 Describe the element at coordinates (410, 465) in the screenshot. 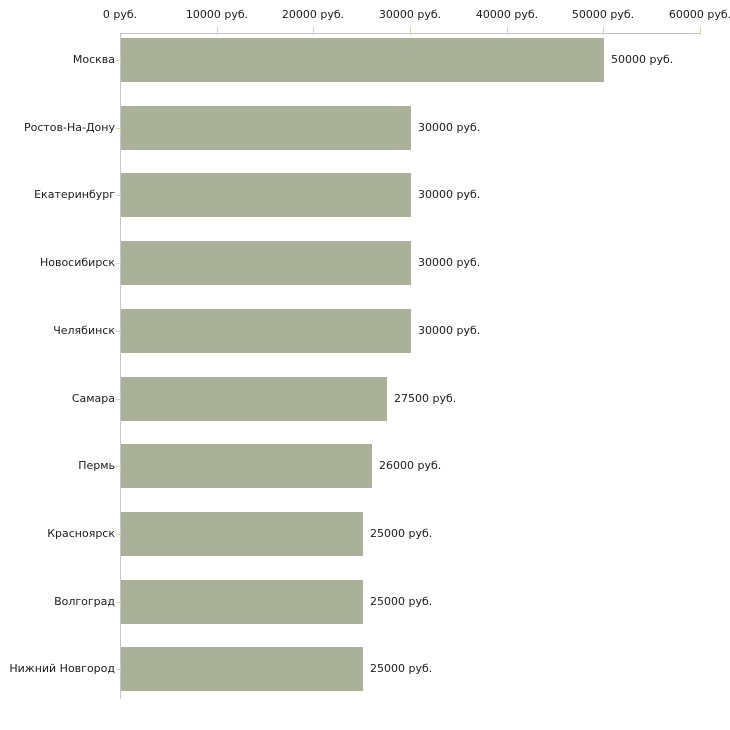

I see `value-label: 26000 руб.` at that location.